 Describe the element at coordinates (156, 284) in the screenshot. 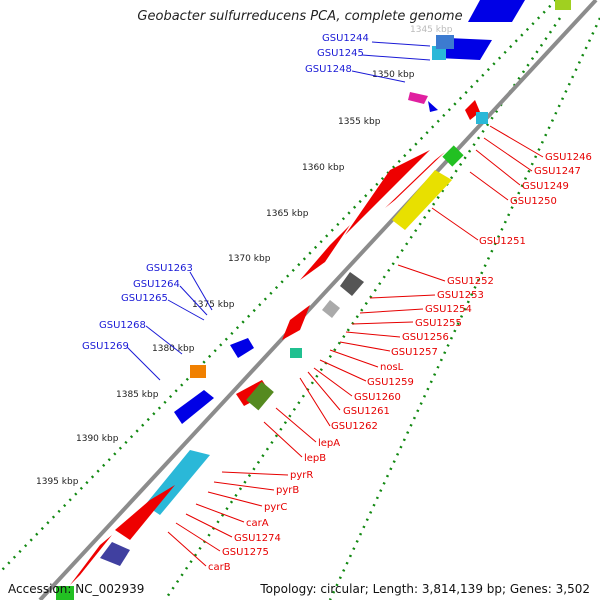

I see `gene-label: GSU1264` at that location.